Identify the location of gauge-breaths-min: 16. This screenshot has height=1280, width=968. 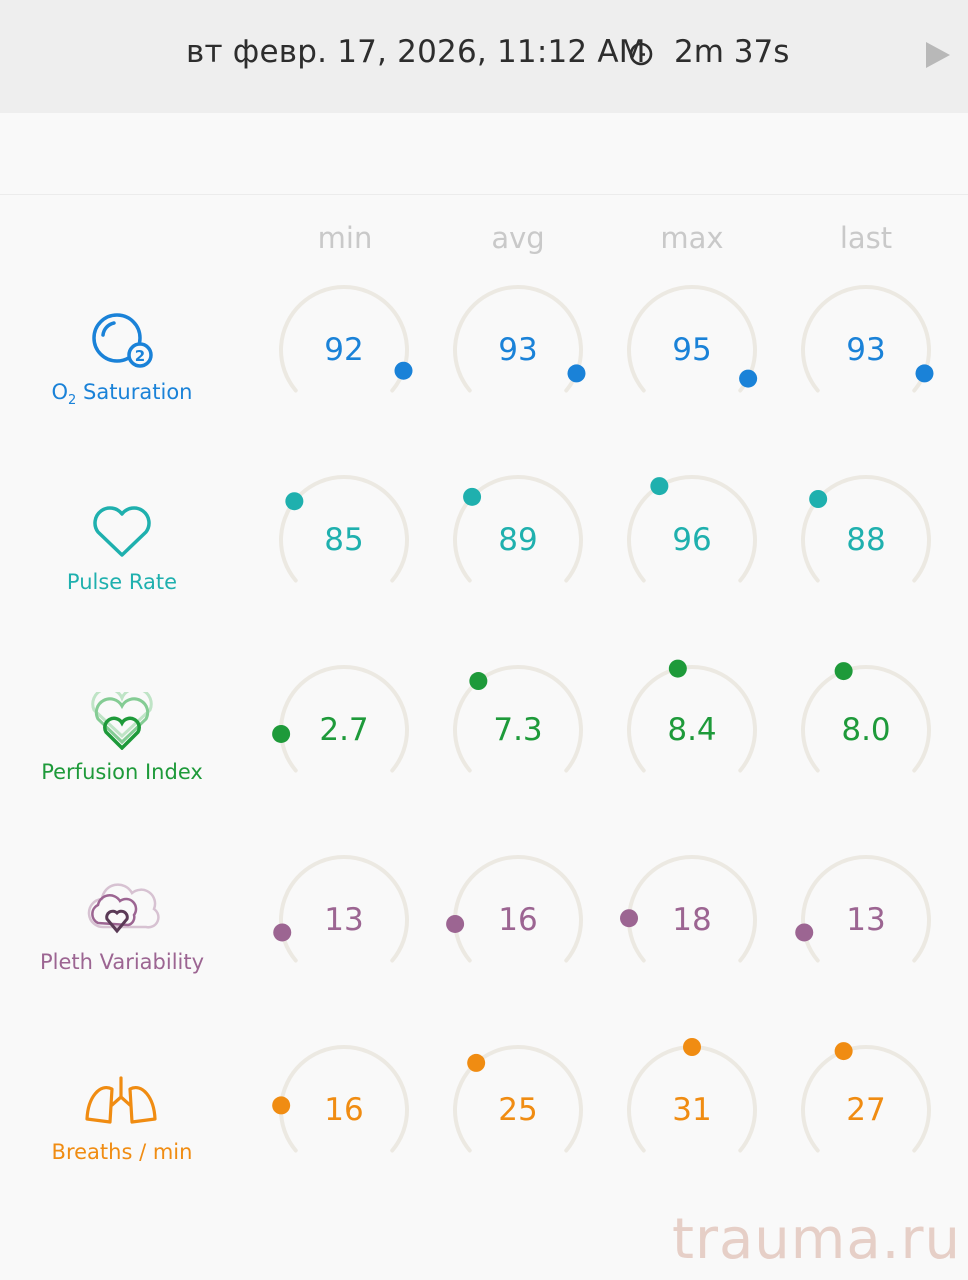
(345, 1115).